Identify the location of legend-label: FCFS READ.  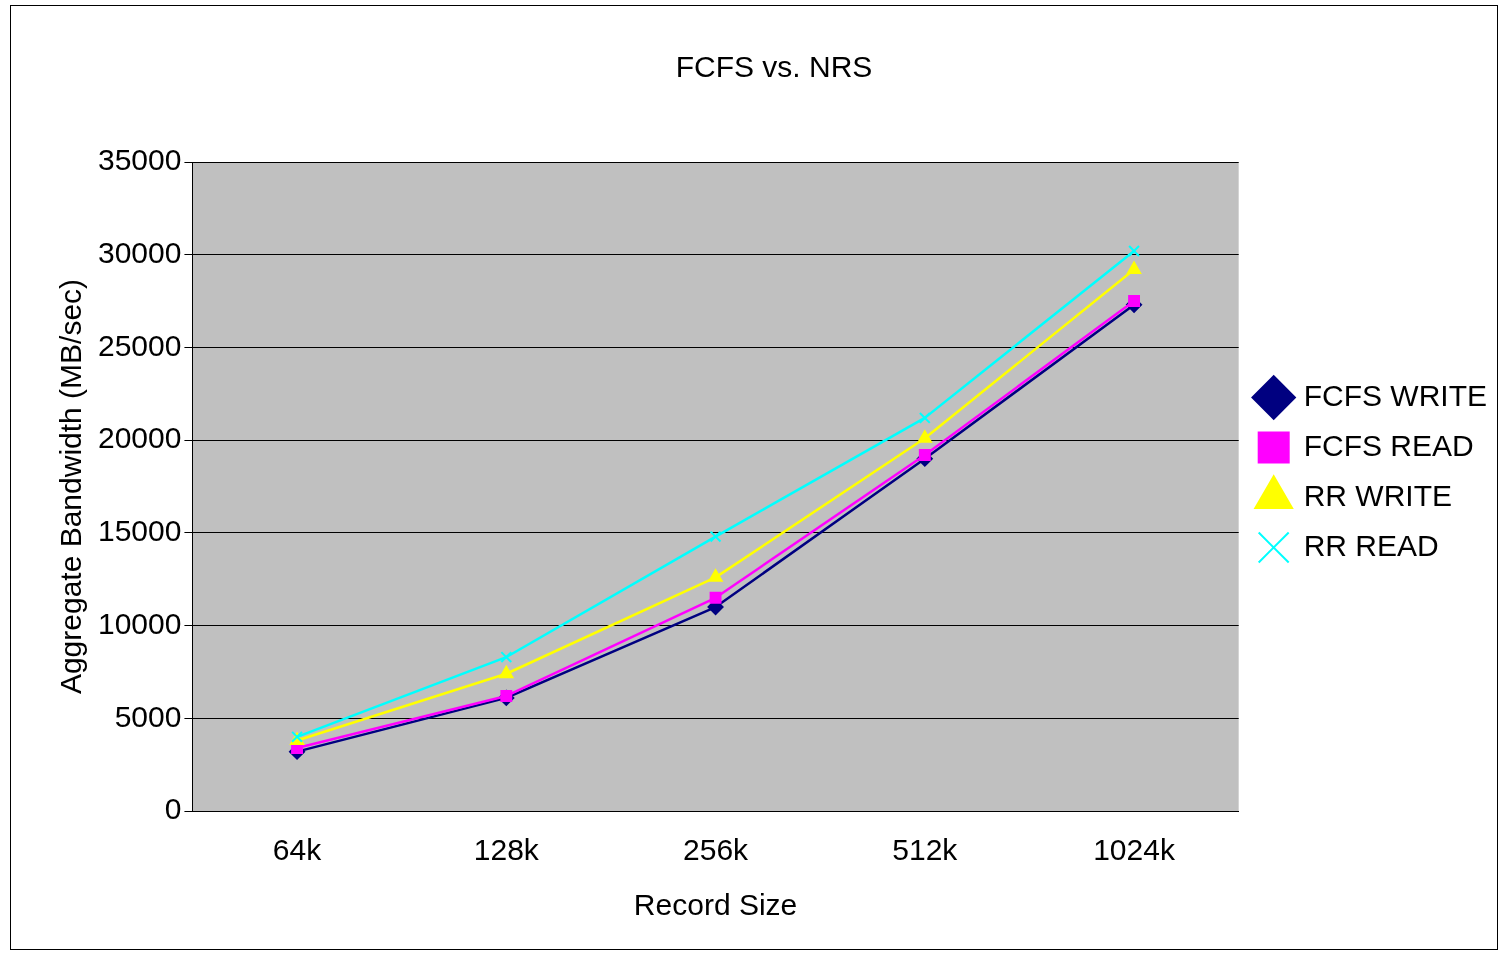
(1388, 445).